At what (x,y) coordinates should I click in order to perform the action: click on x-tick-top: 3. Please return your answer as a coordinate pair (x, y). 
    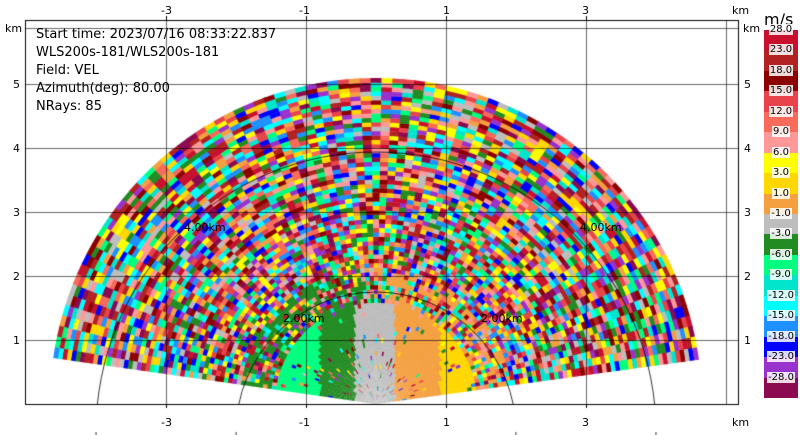
    Looking at the image, I should click on (585, 10).